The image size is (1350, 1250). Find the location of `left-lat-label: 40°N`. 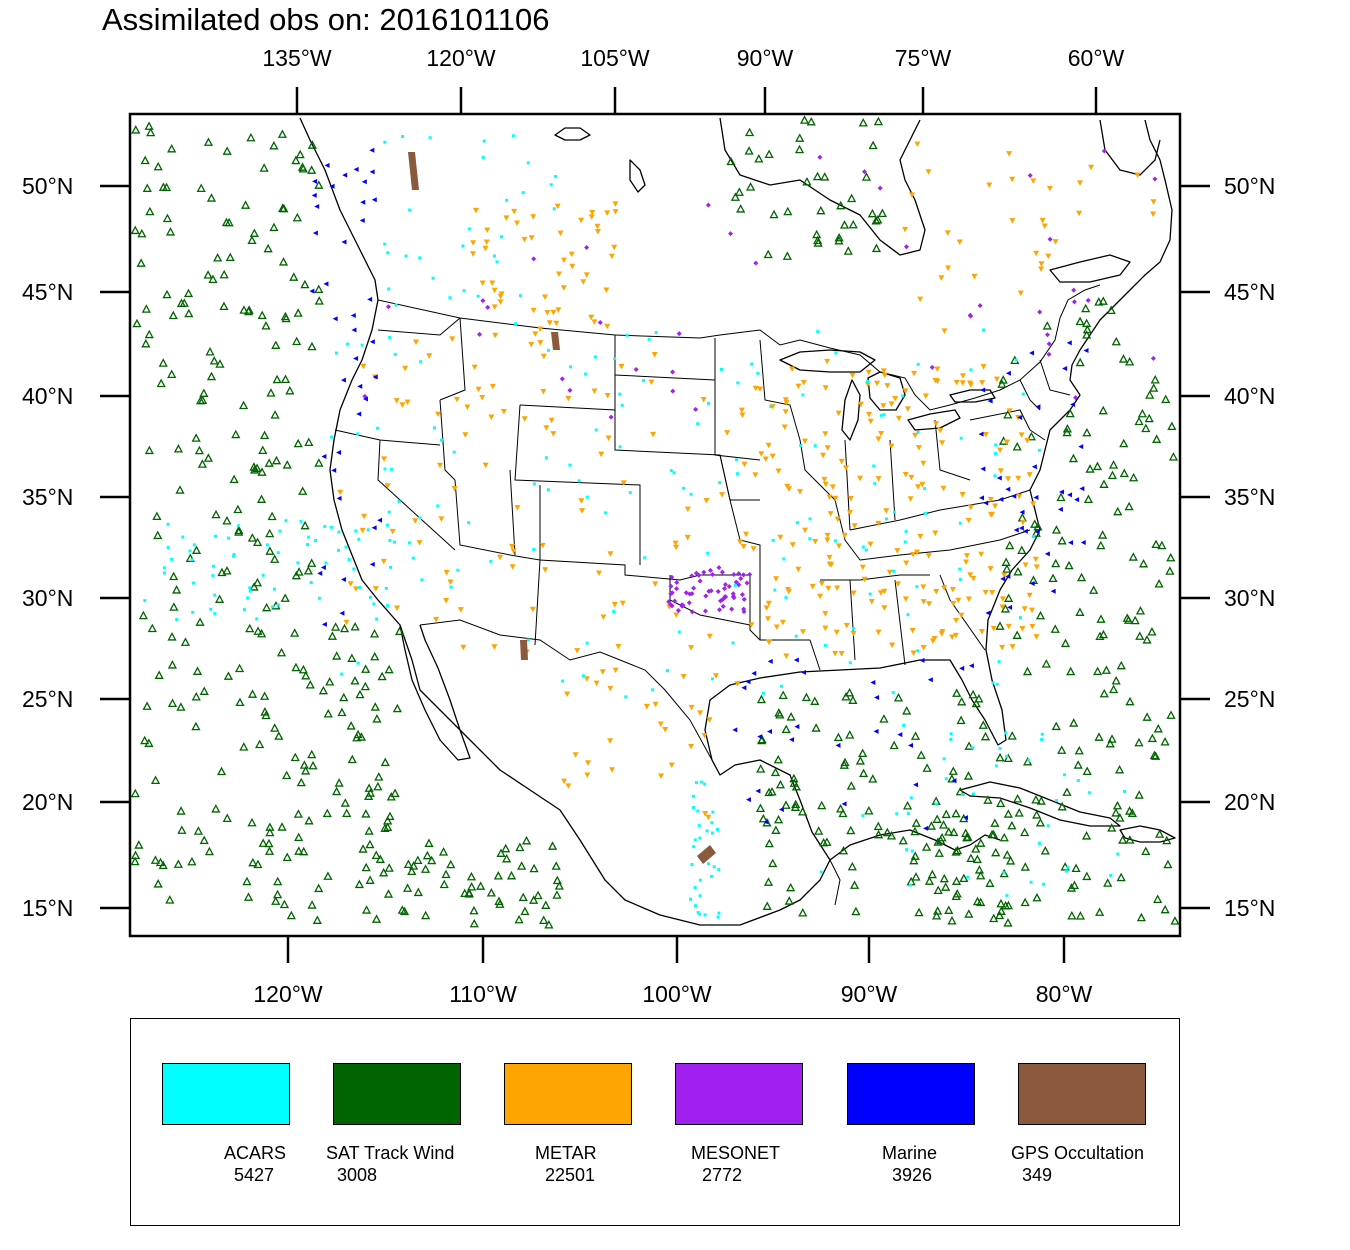

left-lat-label: 40°N is located at coordinates (47, 396).